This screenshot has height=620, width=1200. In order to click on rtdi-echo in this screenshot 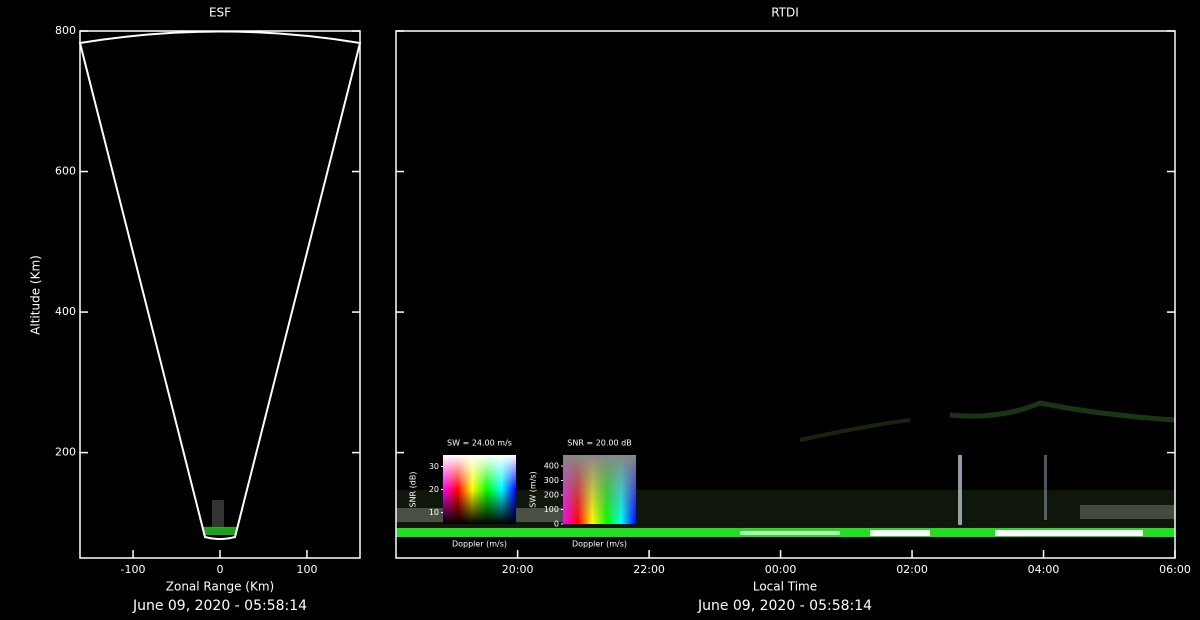, I will do `click(786, 468)`.